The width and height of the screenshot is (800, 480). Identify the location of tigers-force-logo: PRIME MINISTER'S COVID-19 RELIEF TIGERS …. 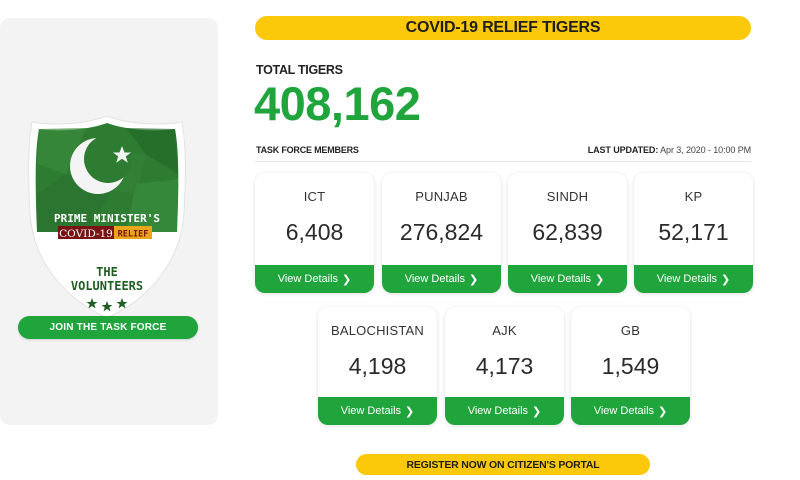
(107, 217).